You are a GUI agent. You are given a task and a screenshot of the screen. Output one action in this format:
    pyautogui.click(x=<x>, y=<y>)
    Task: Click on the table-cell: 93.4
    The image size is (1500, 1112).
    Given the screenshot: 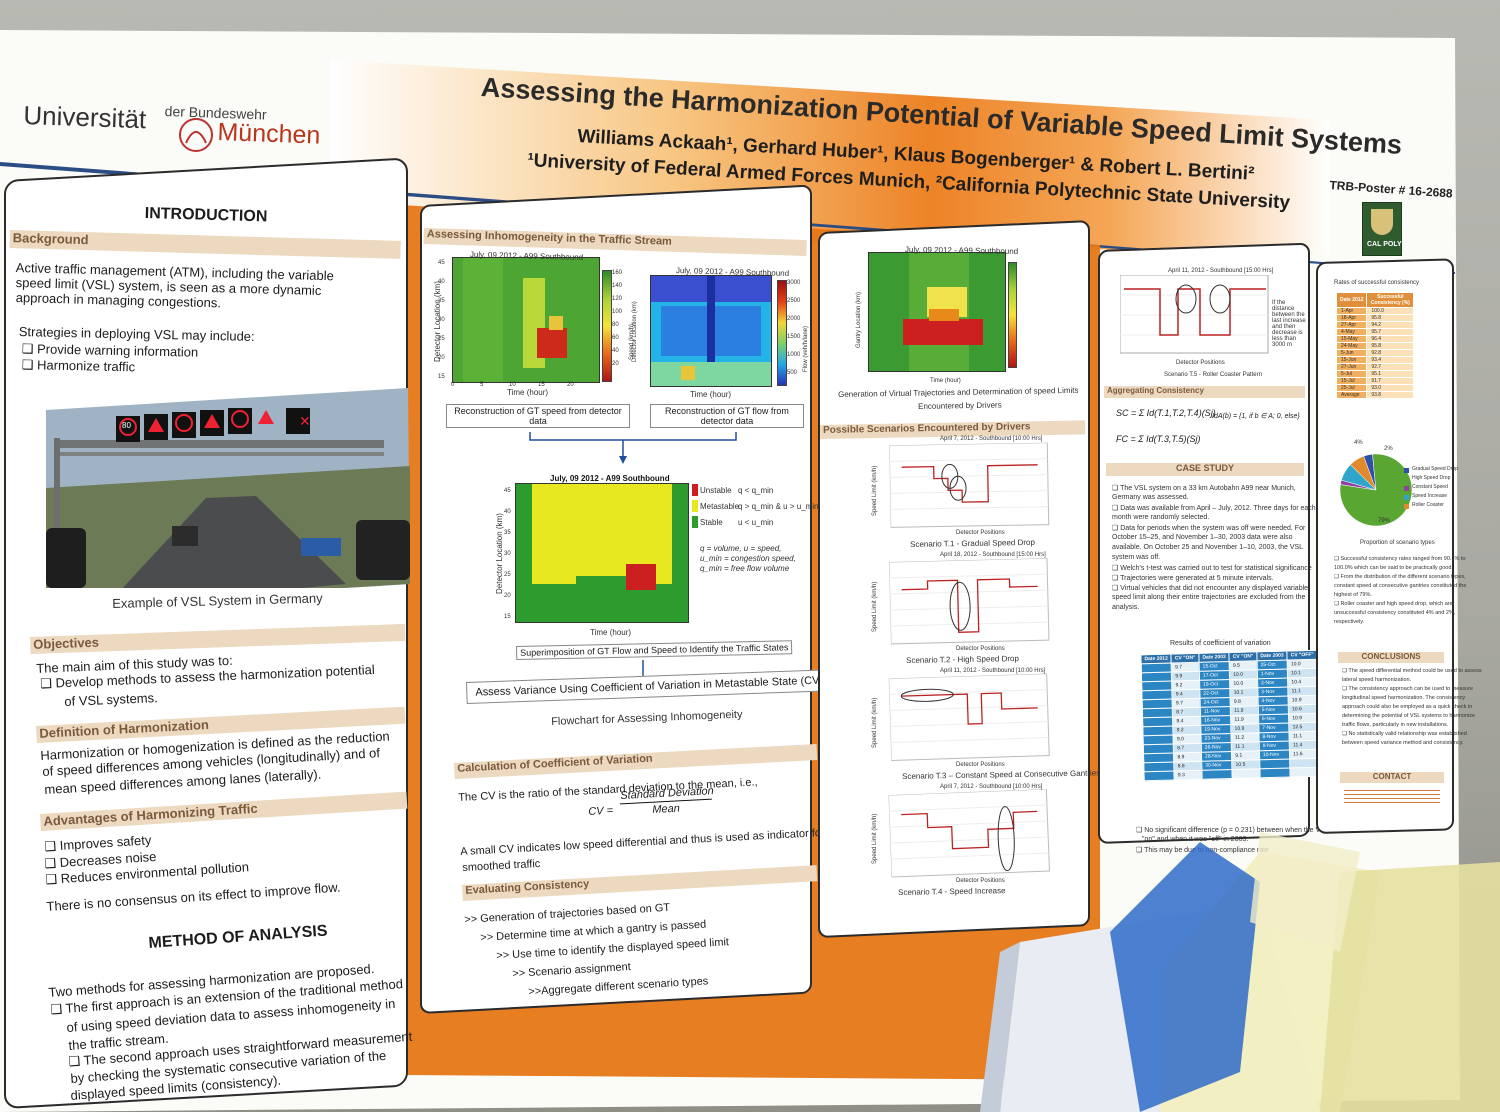 What is the action you would take?
    pyautogui.click(x=1390, y=360)
    